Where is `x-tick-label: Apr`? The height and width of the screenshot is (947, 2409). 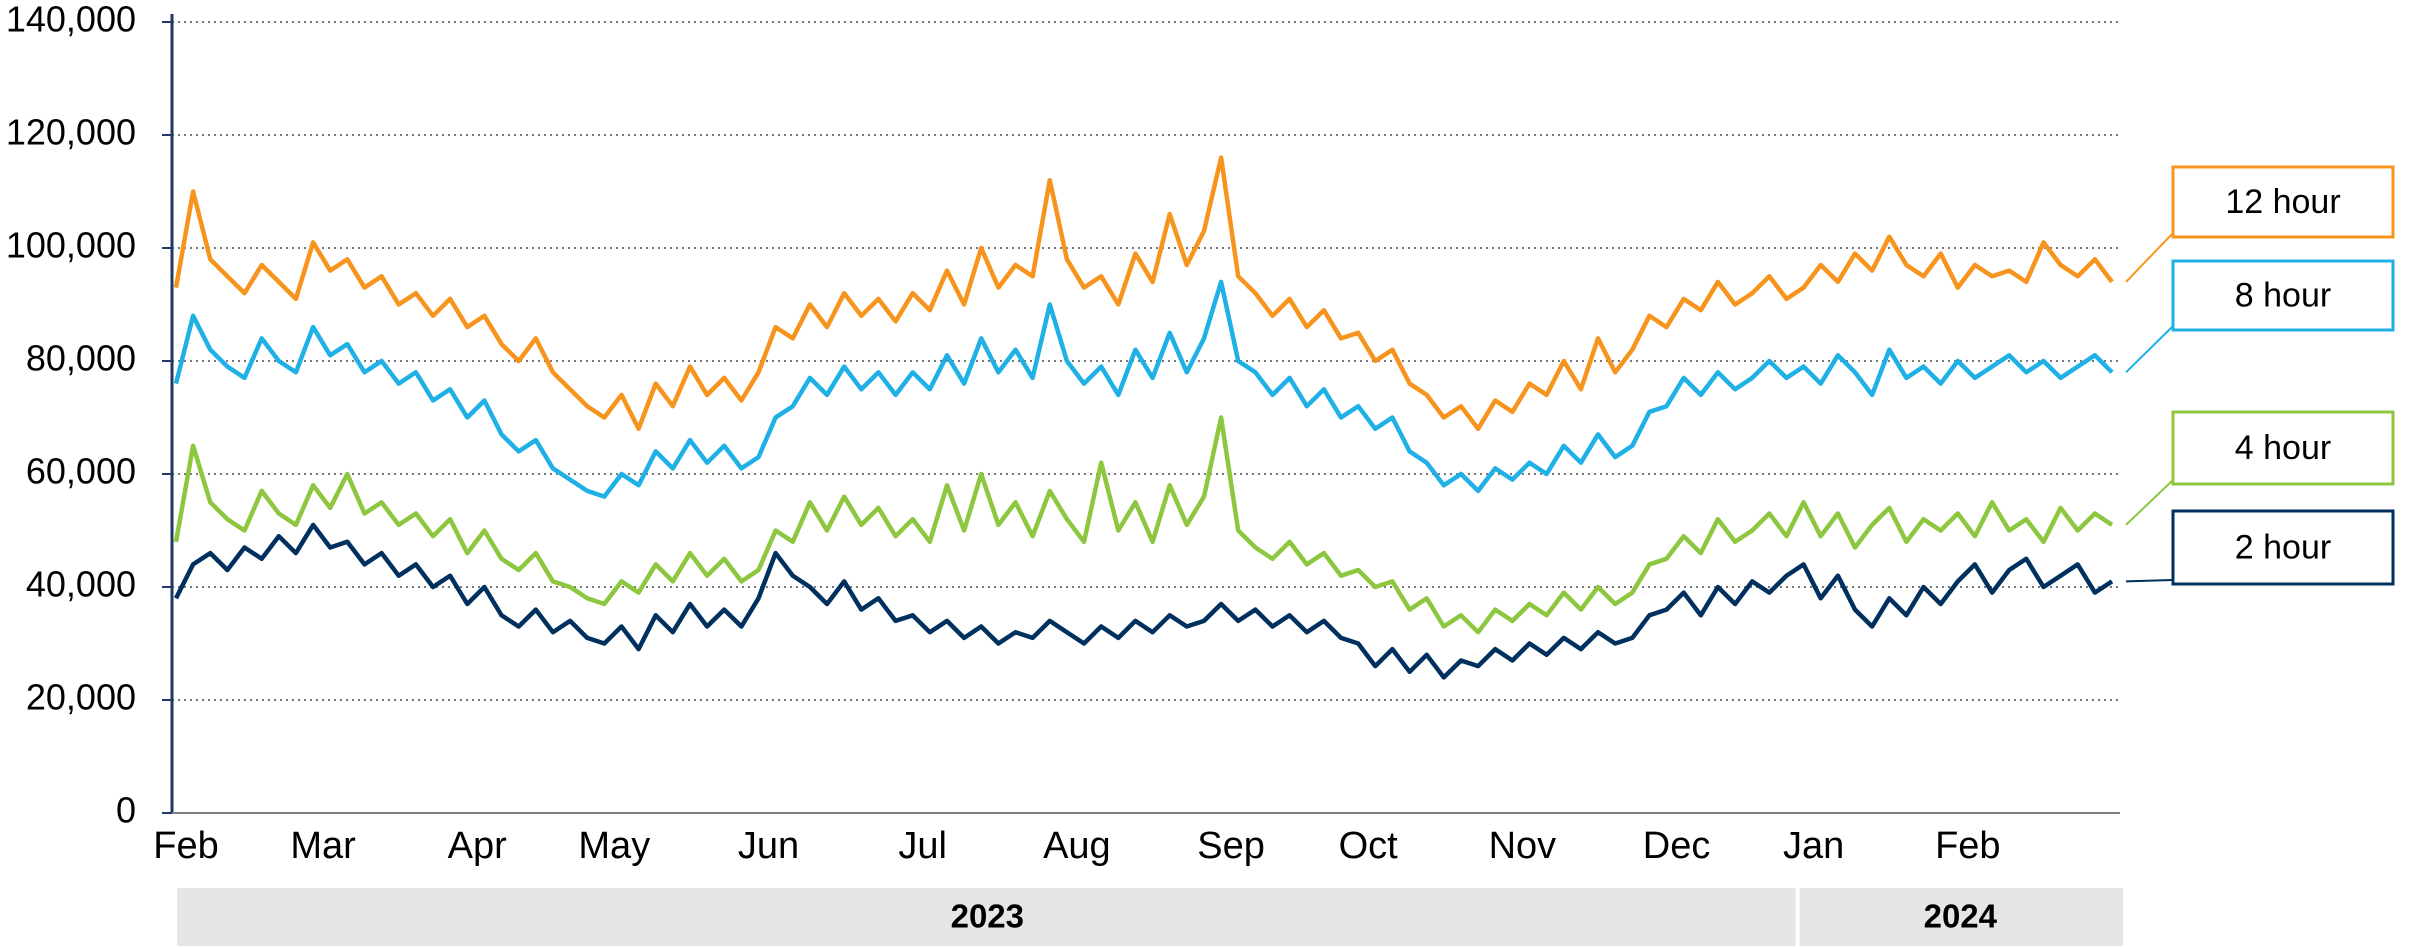 x-tick-label: Apr is located at coordinates (477, 846).